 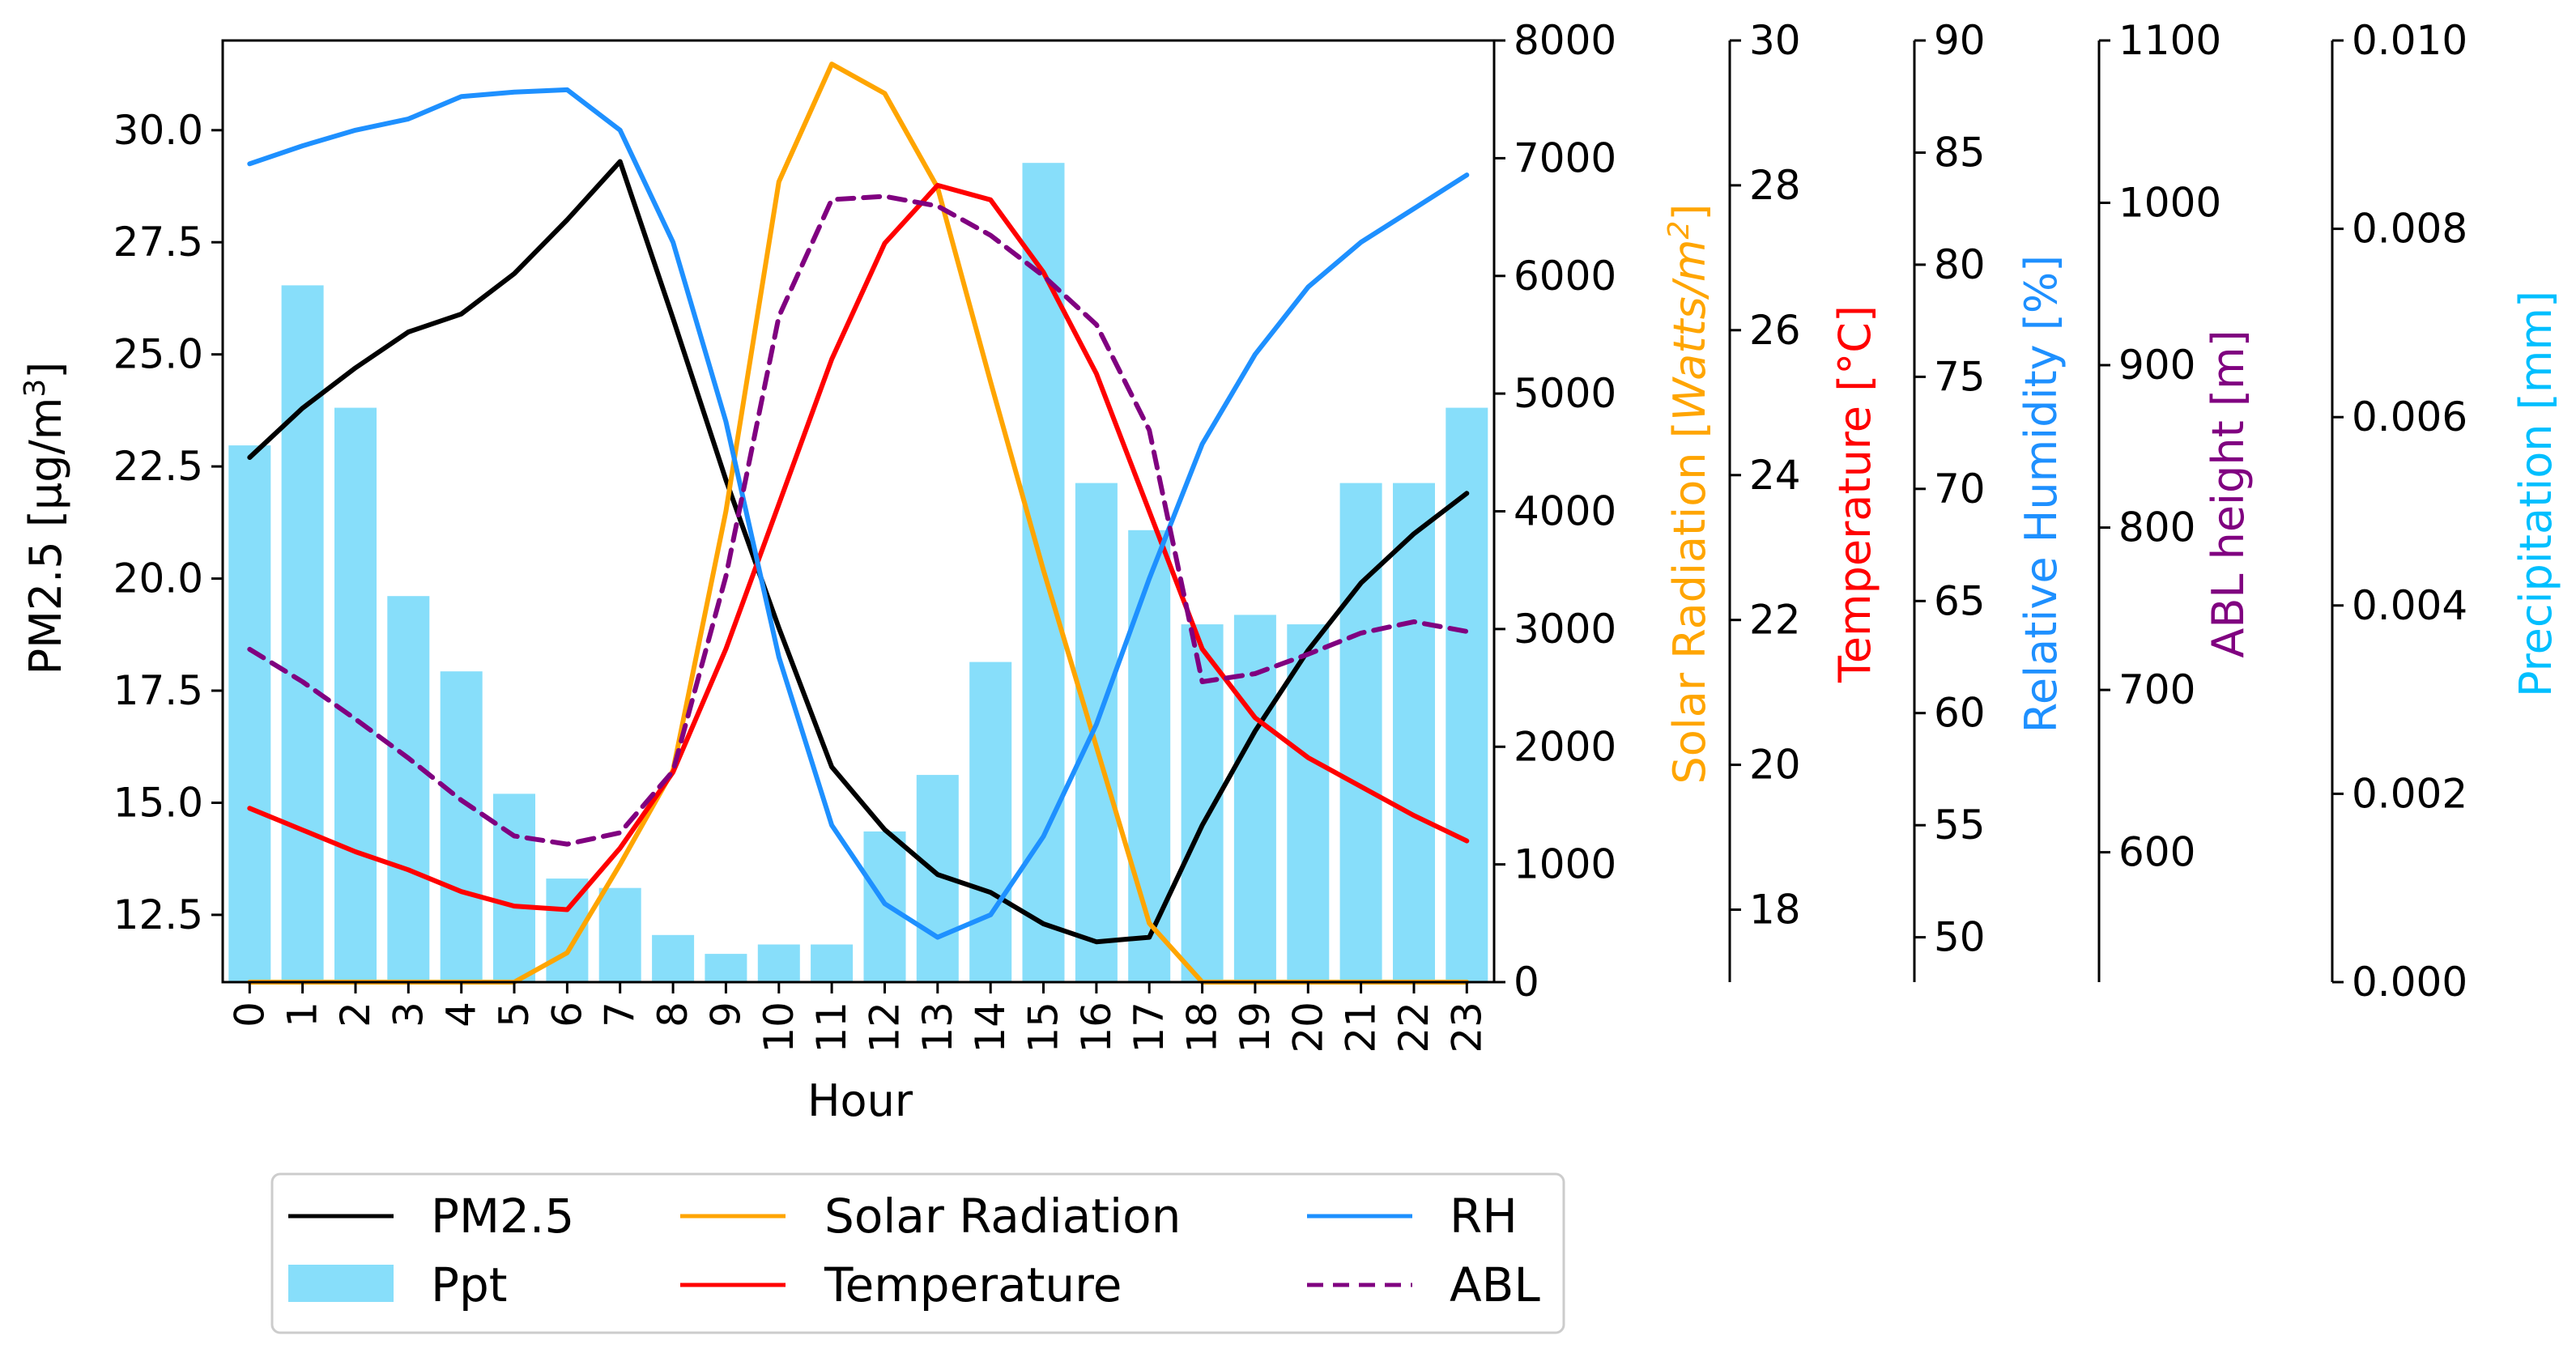 I want to click on rh-tick-label-75: 75, so click(x=1960, y=377).